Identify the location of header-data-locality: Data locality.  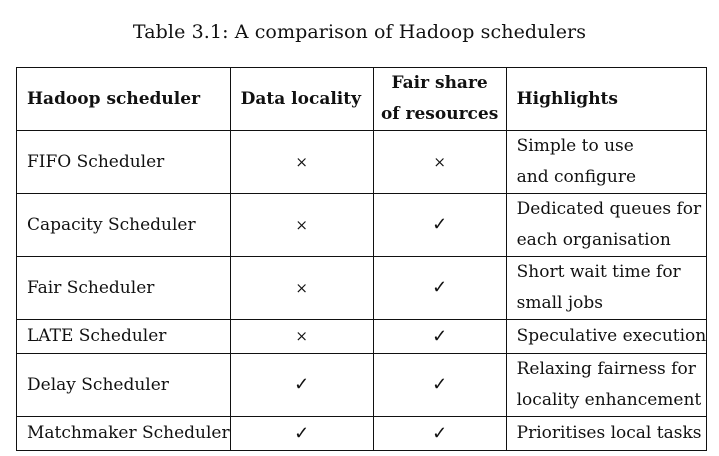
(301, 99).